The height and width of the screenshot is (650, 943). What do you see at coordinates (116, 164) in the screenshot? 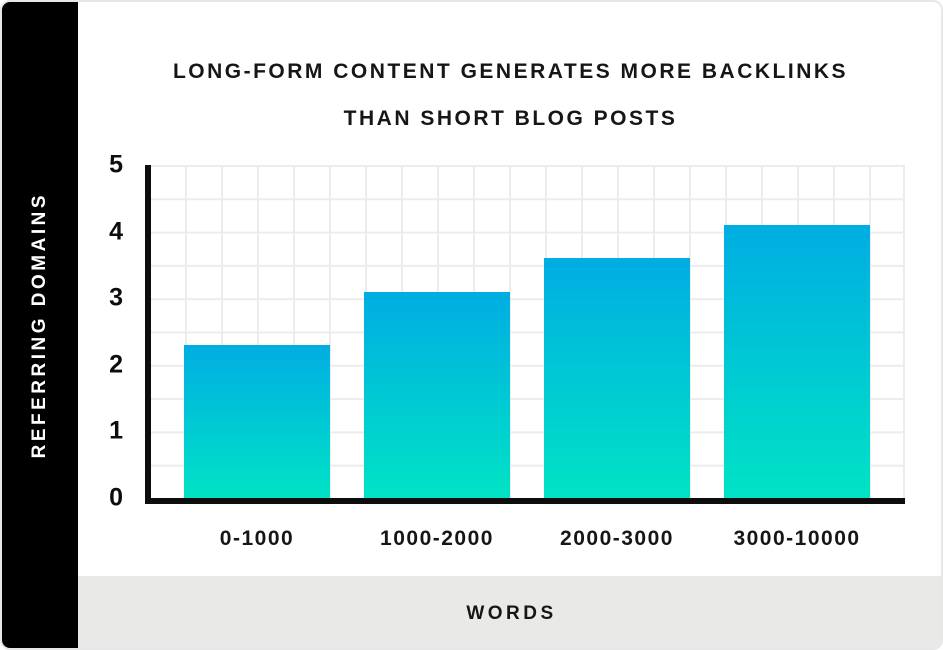
I see `y-tick-label: 5` at bounding box center [116, 164].